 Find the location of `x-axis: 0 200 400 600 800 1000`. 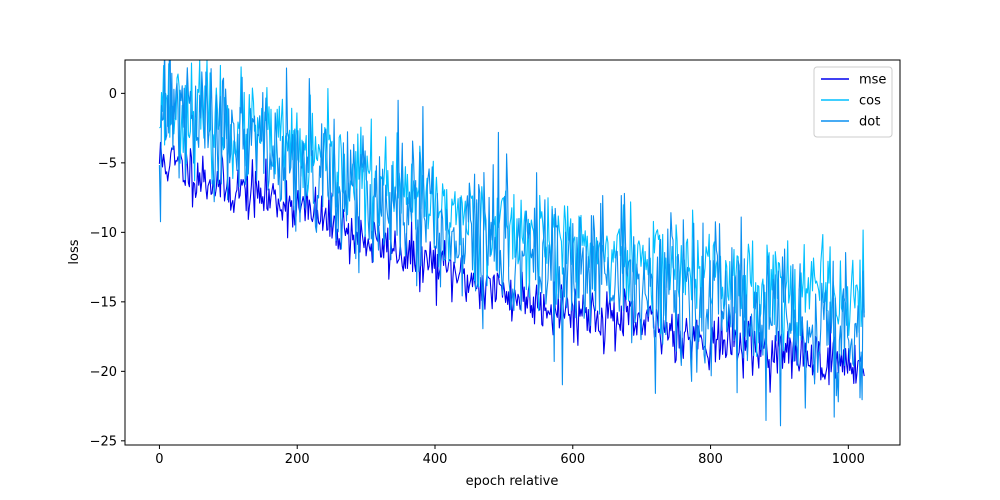

x-axis: 0 200 400 600 800 1000 is located at coordinates (510, 456).